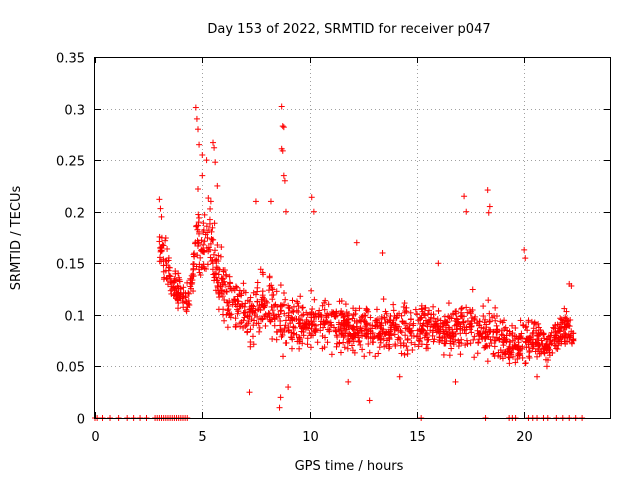  Describe the element at coordinates (70, 59) in the screenshot. I see `y-tick-label: 0.35` at that location.